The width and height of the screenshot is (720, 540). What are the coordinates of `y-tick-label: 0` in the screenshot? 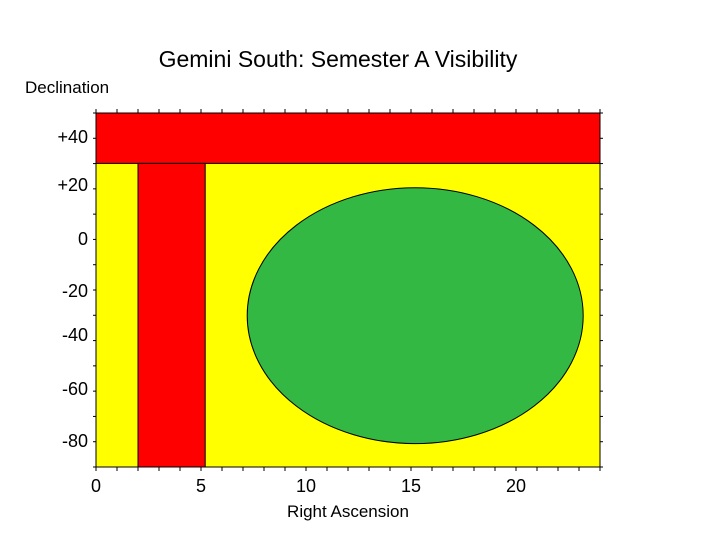 It's located at (83, 239).